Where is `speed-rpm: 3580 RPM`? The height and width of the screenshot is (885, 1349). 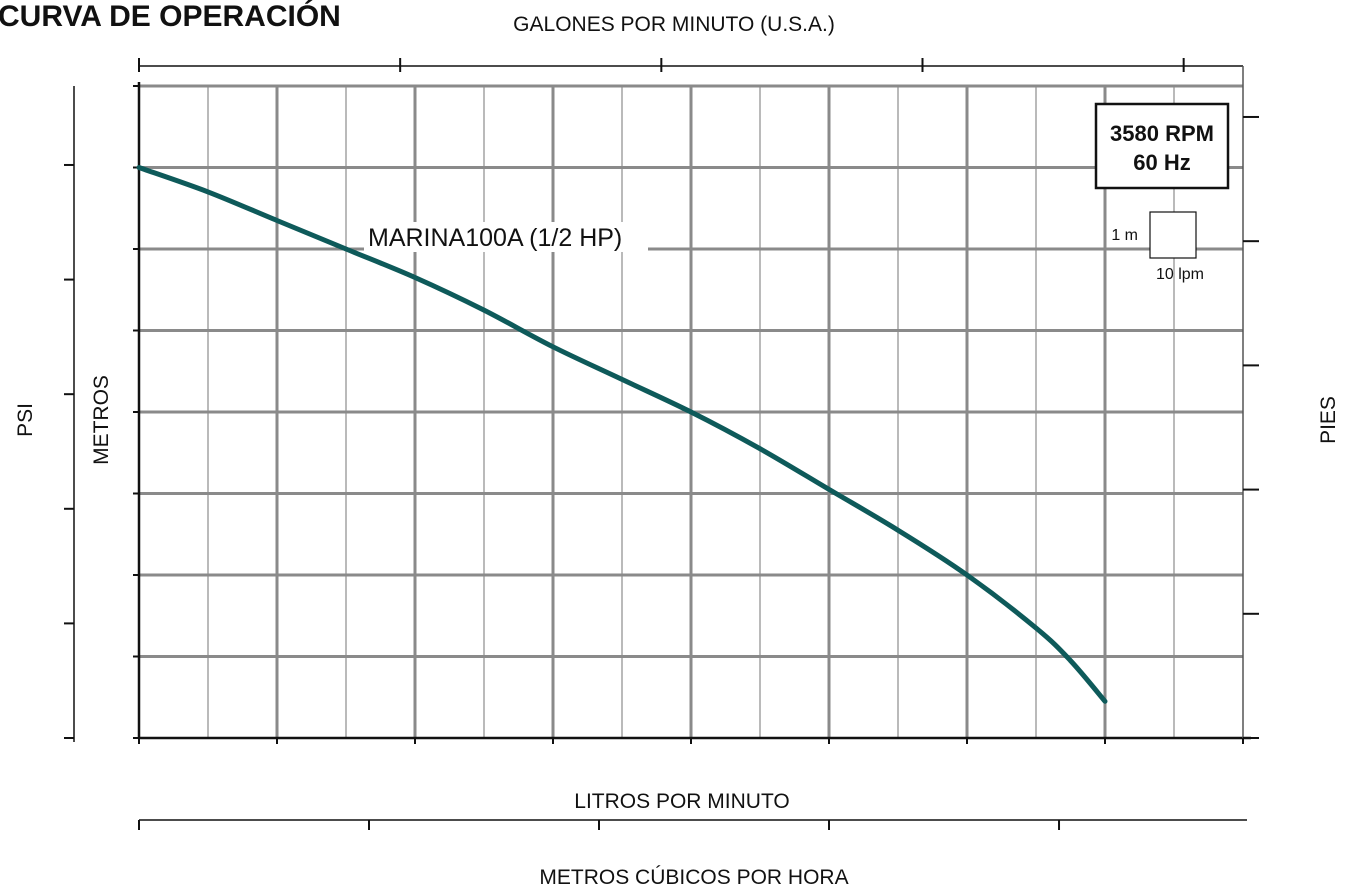 speed-rpm: 3580 RPM is located at coordinates (1162, 133).